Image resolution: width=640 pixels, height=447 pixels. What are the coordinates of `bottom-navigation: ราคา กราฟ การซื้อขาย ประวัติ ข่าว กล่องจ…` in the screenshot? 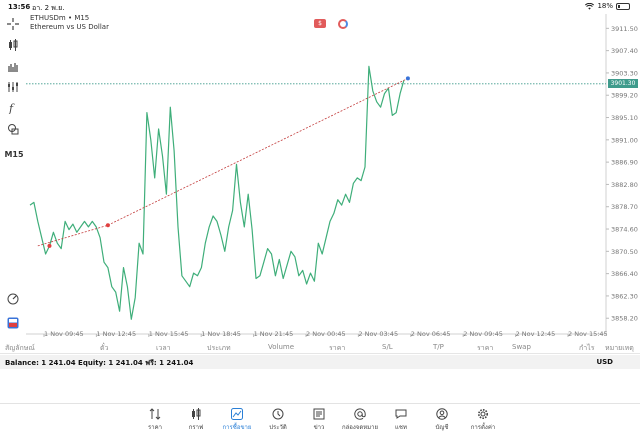 It's located at (320, 425).